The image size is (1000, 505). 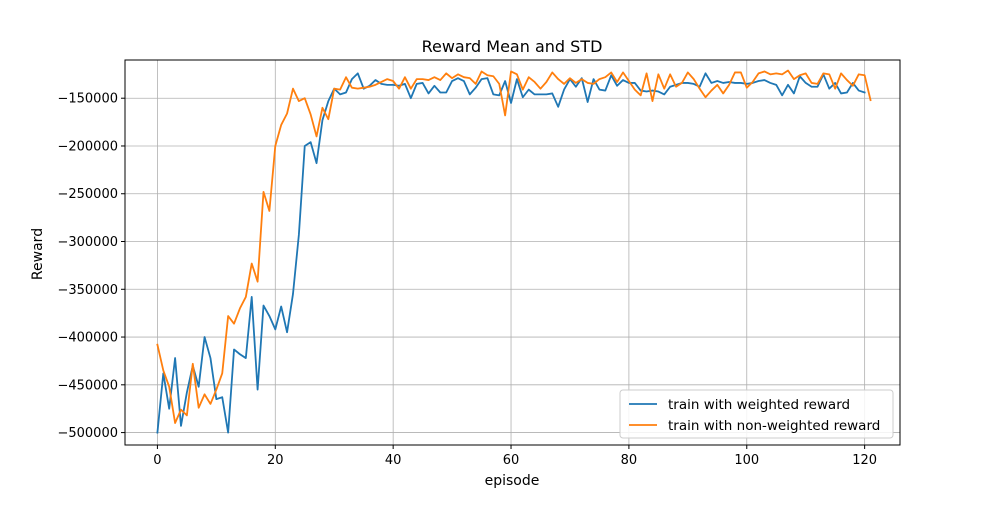 What do you see at coordinates (87, 385) in the screenshot?
I see `y-tick-label: −450000` at bounding box center [87, 385].